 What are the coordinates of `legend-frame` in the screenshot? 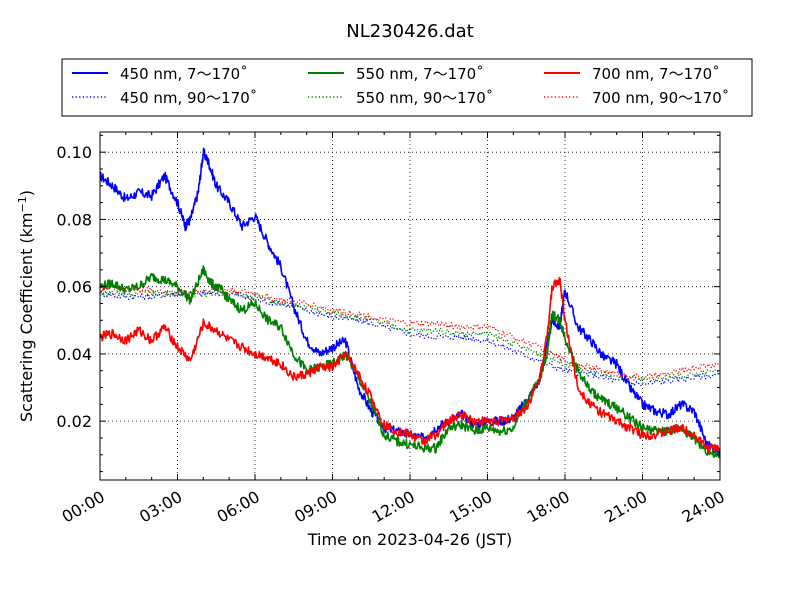 It's located at (407, 87).